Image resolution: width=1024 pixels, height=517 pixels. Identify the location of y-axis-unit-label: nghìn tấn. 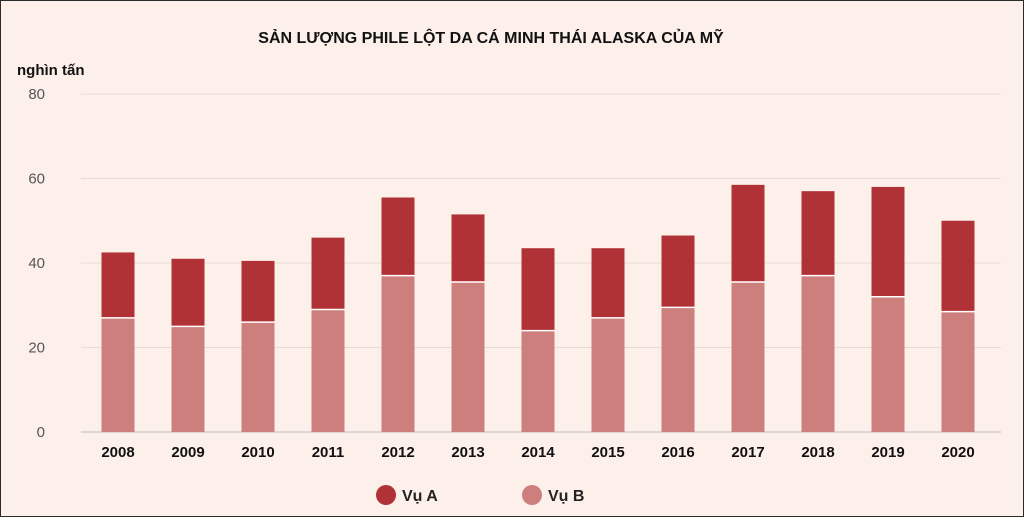
(51, 70).